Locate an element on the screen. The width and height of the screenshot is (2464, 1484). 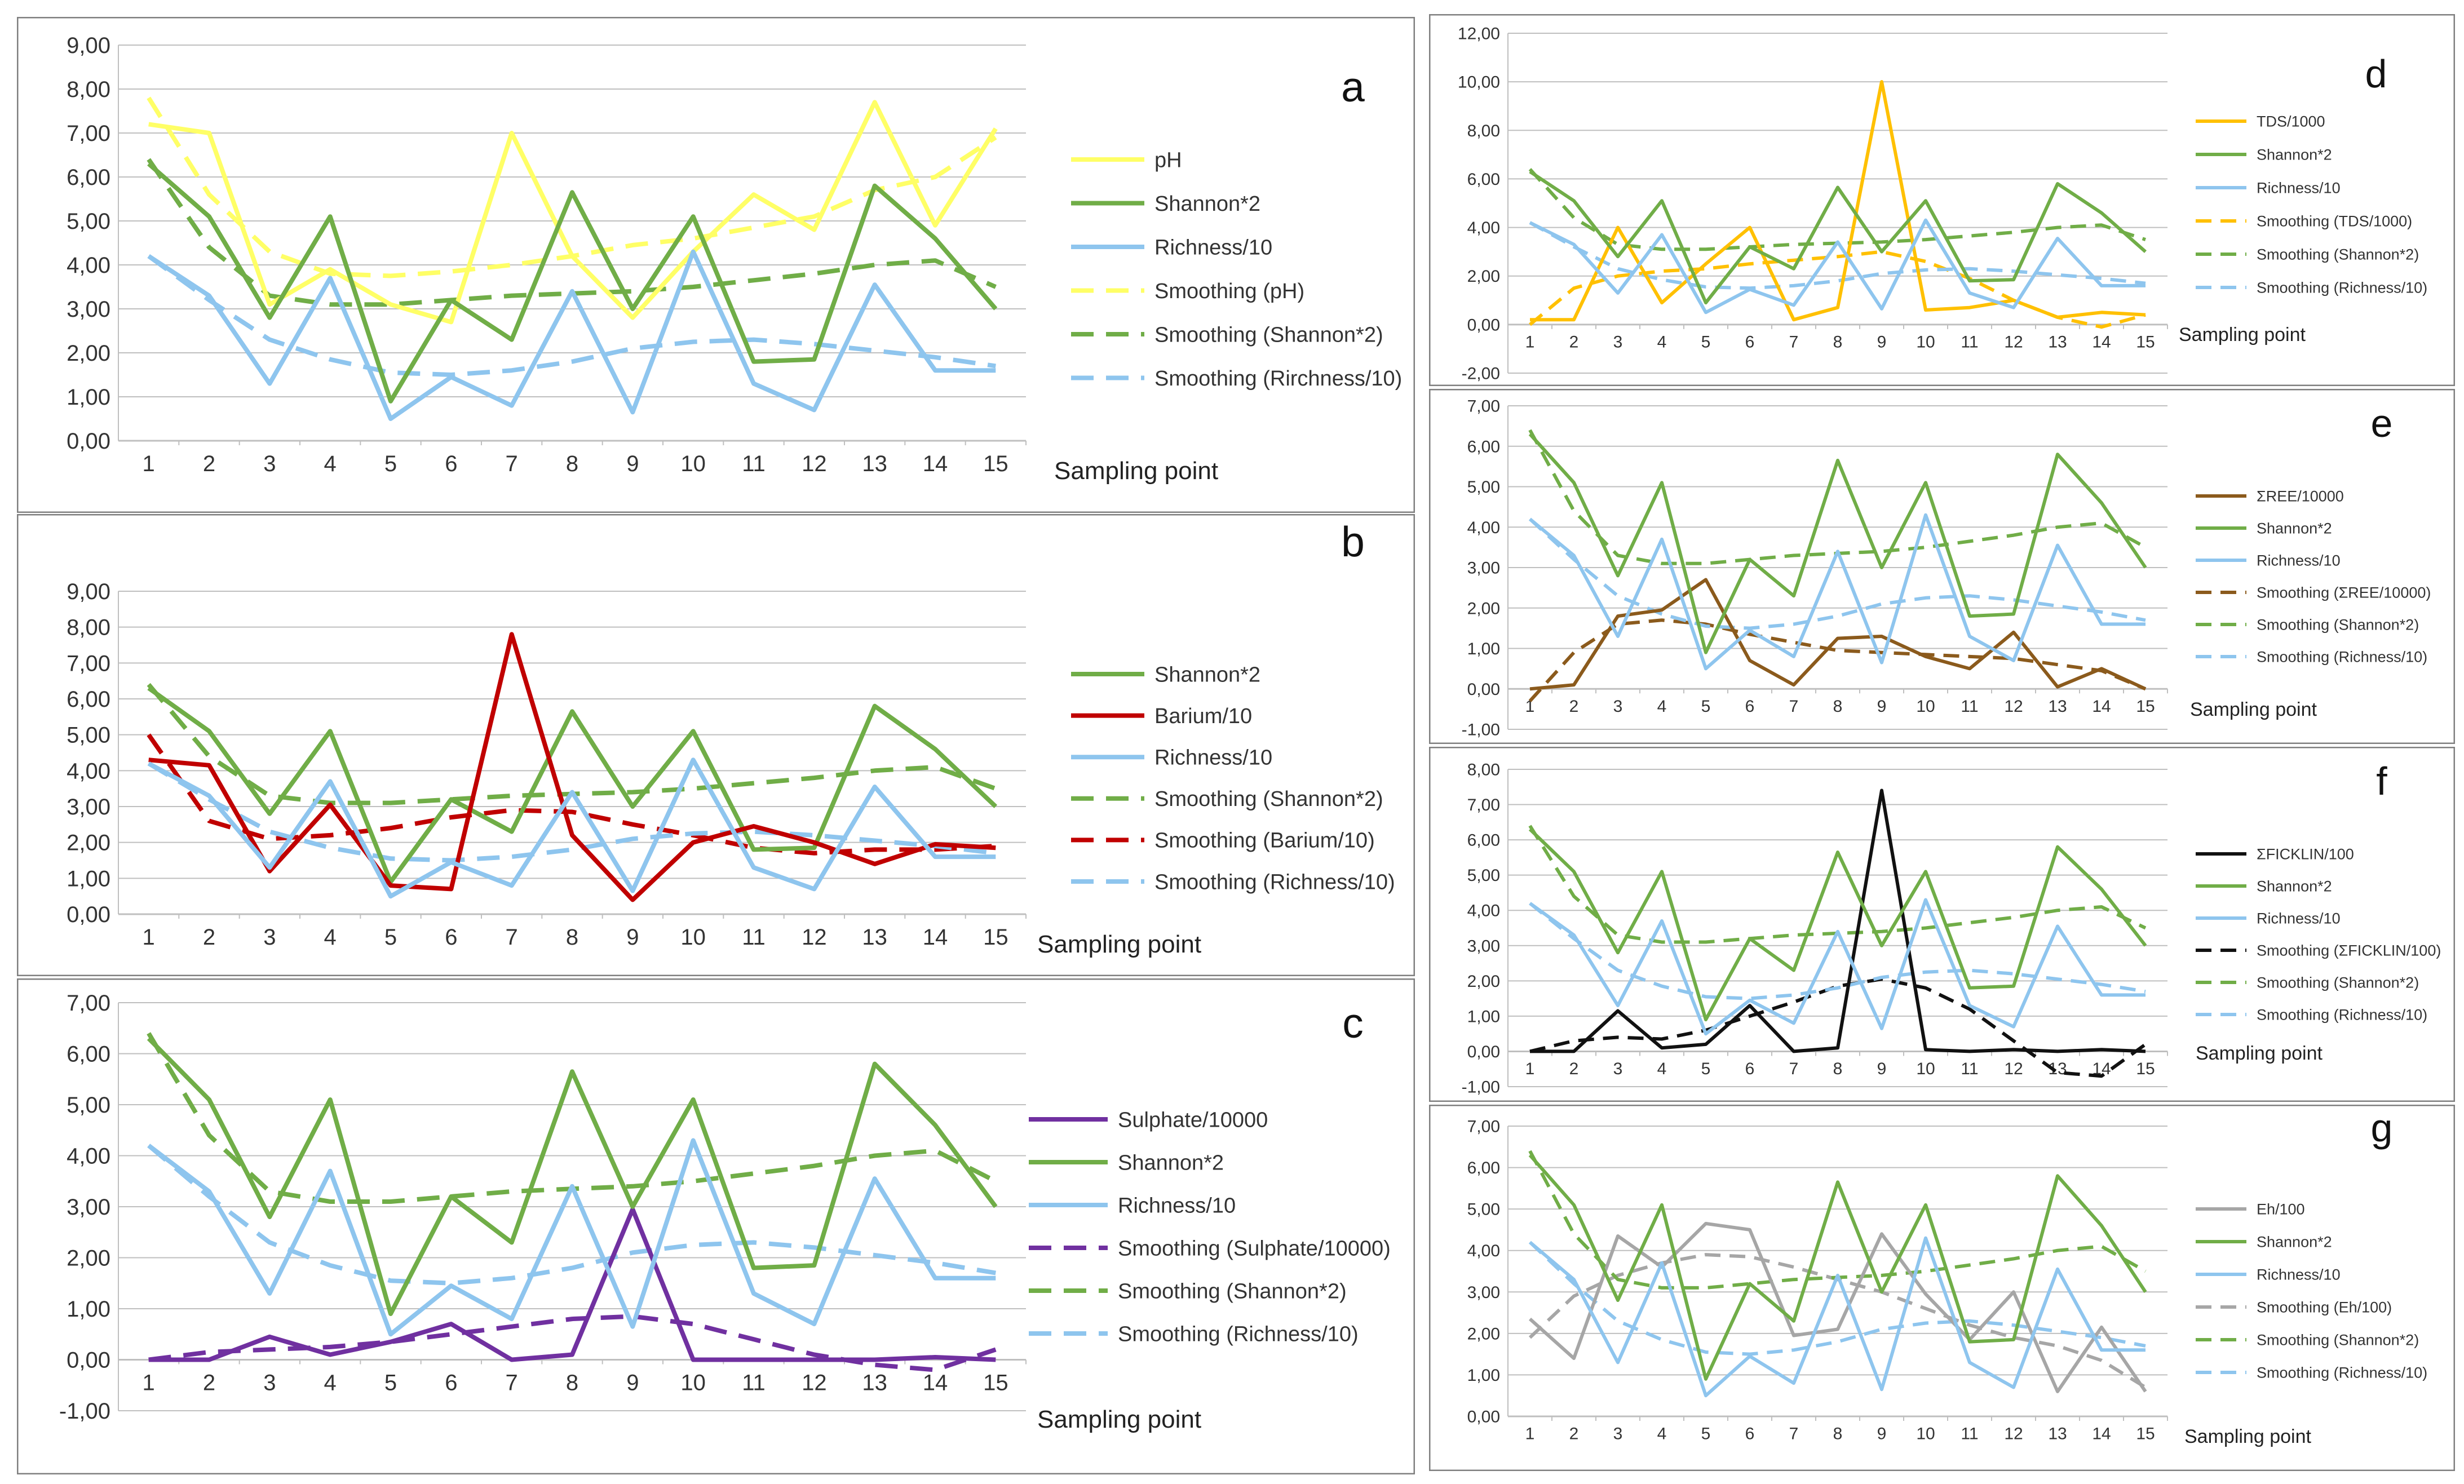
panel-letter: a is located at coordinates (1353, 86).